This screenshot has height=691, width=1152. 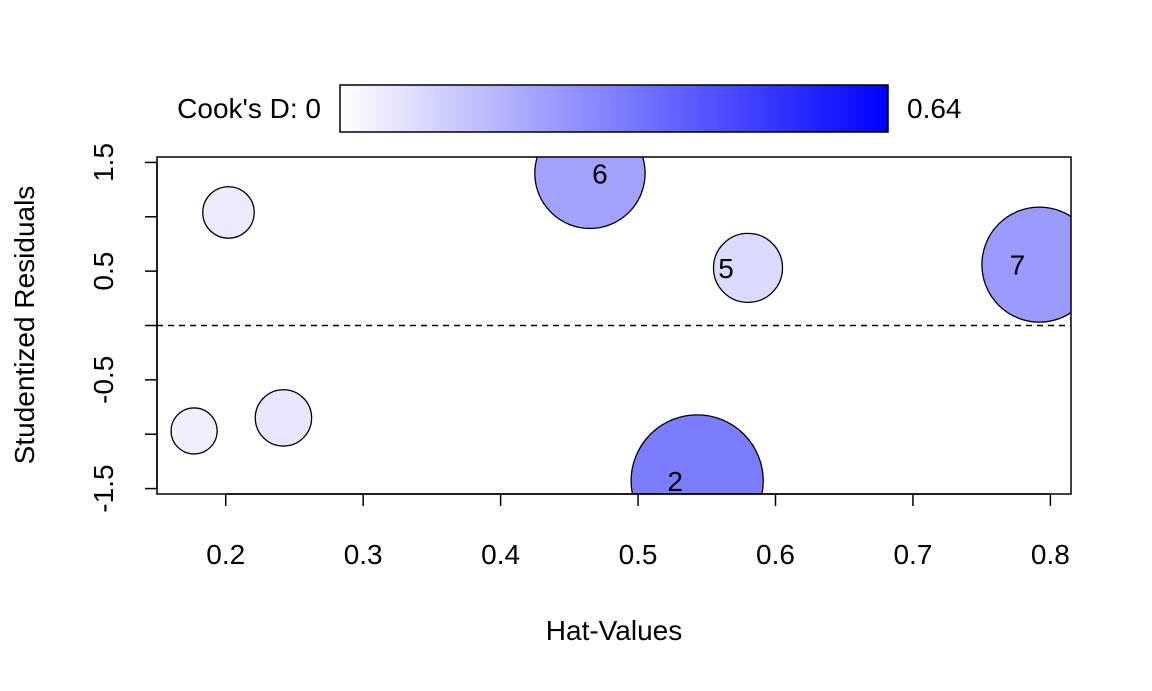 I want to click on legend-min-label: Cook's D: 0, so click(x=249, y=108).